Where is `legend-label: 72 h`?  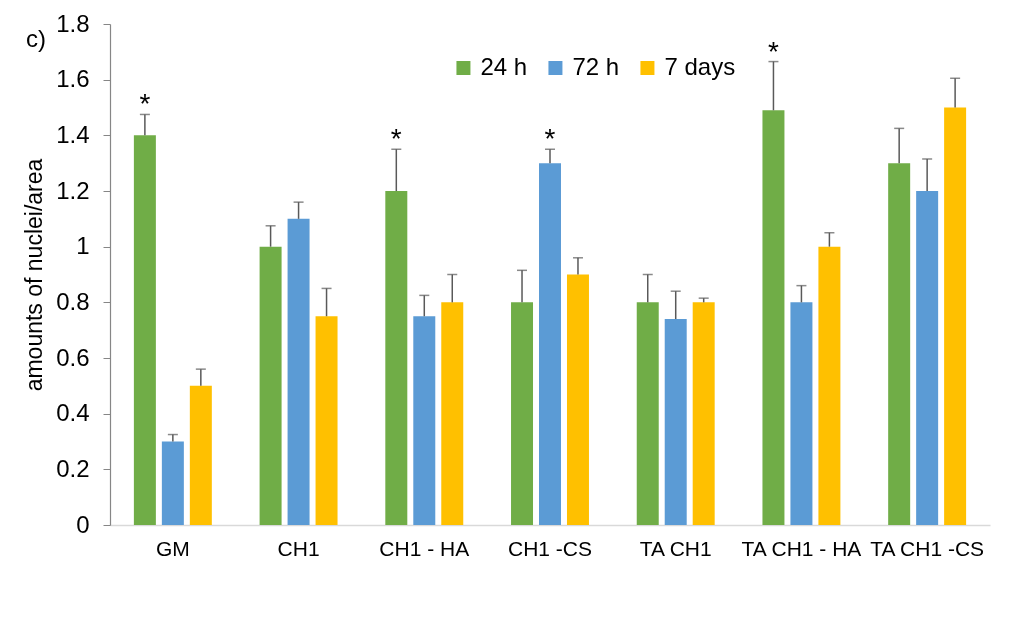
legend-label: 72 h is located at coordinates (596, 66).